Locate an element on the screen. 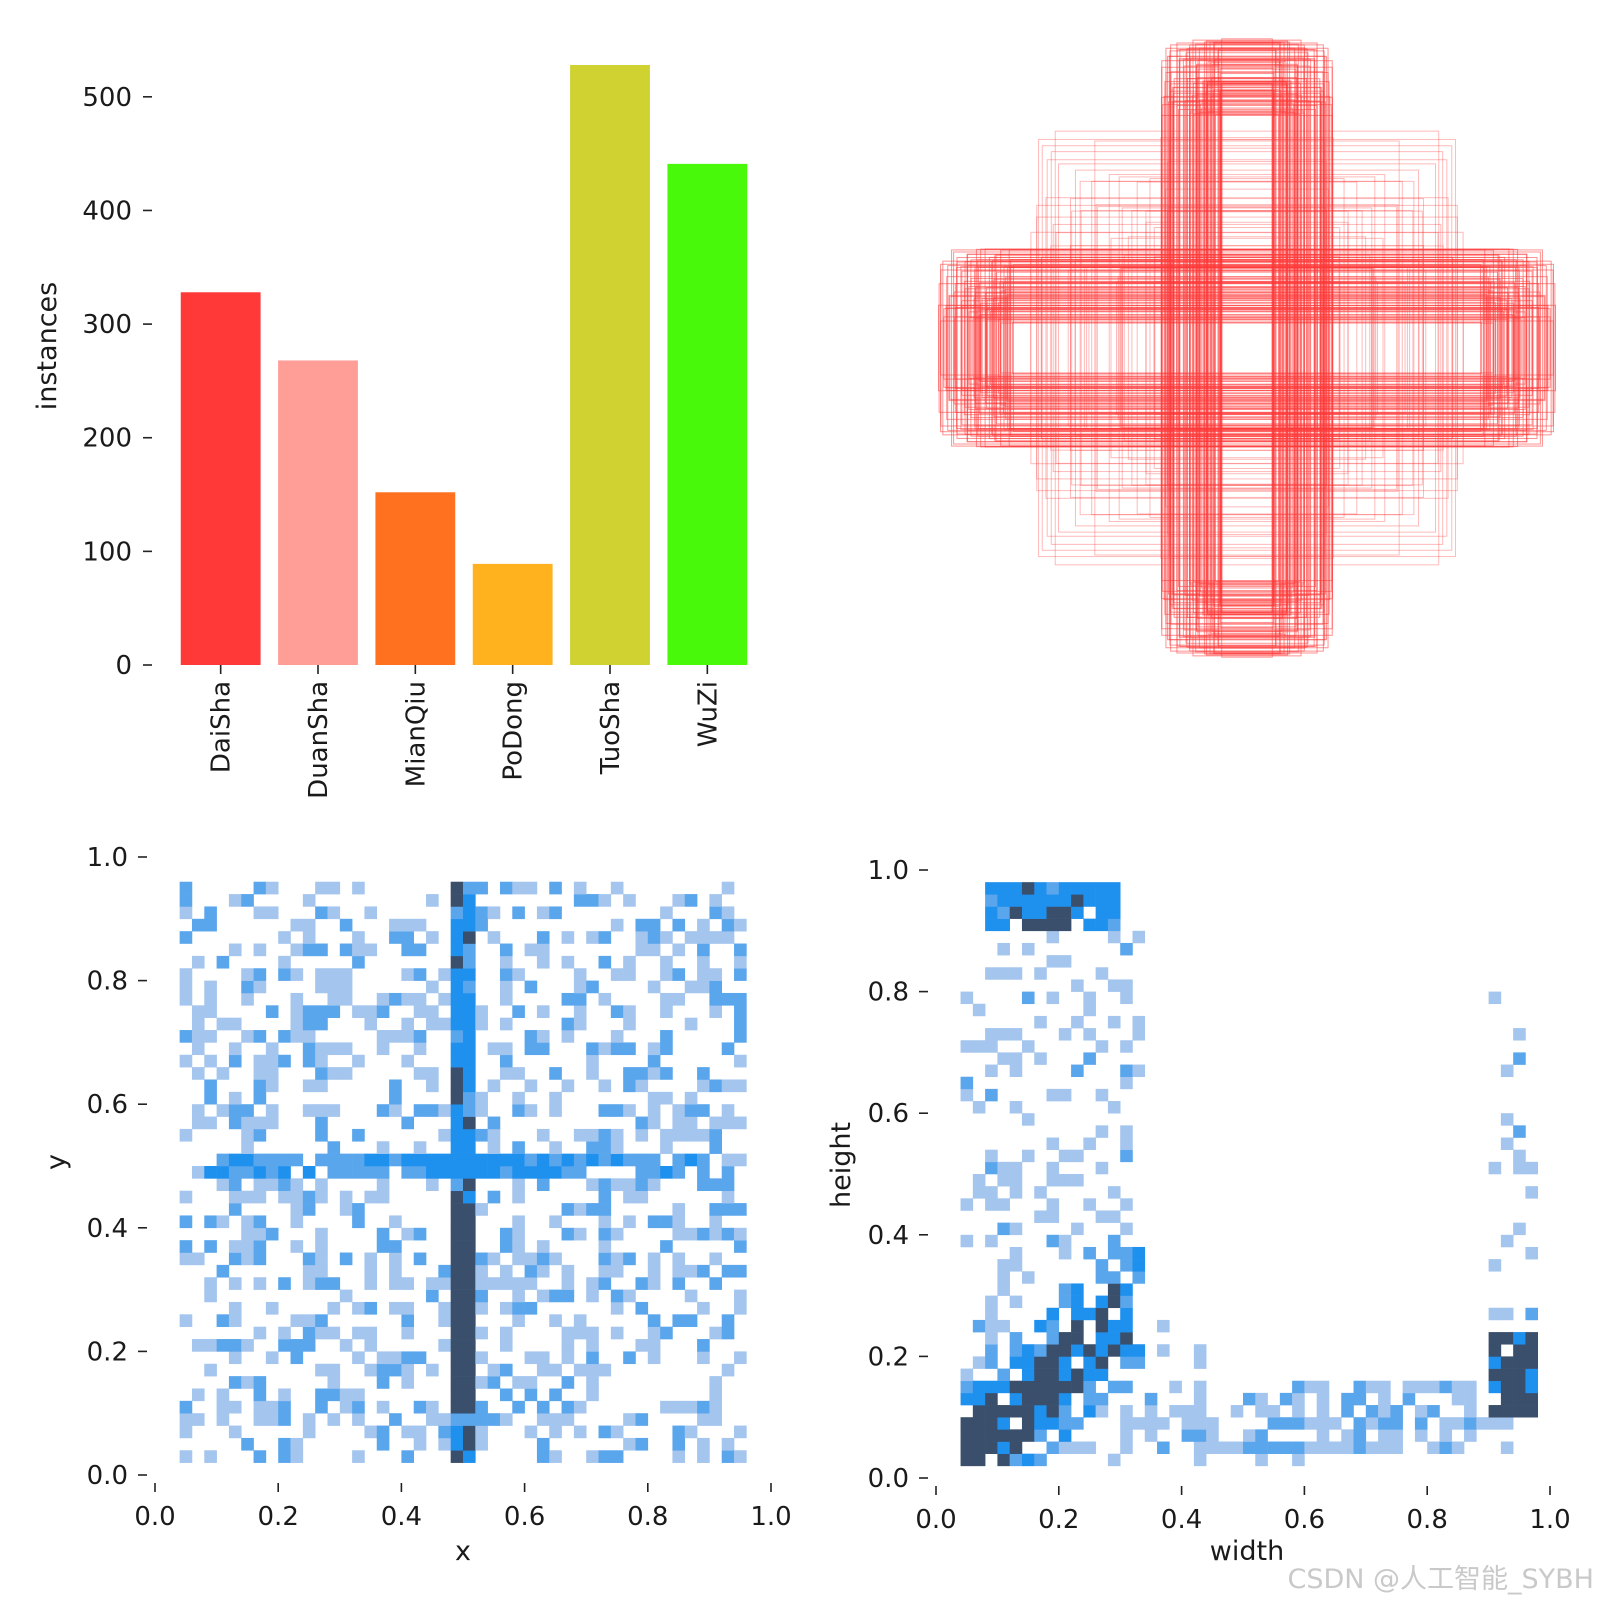 This screenshot has width=1600, height=1600. wh-y-tick-label: 0.0 is located at coordinates (888, 1479).